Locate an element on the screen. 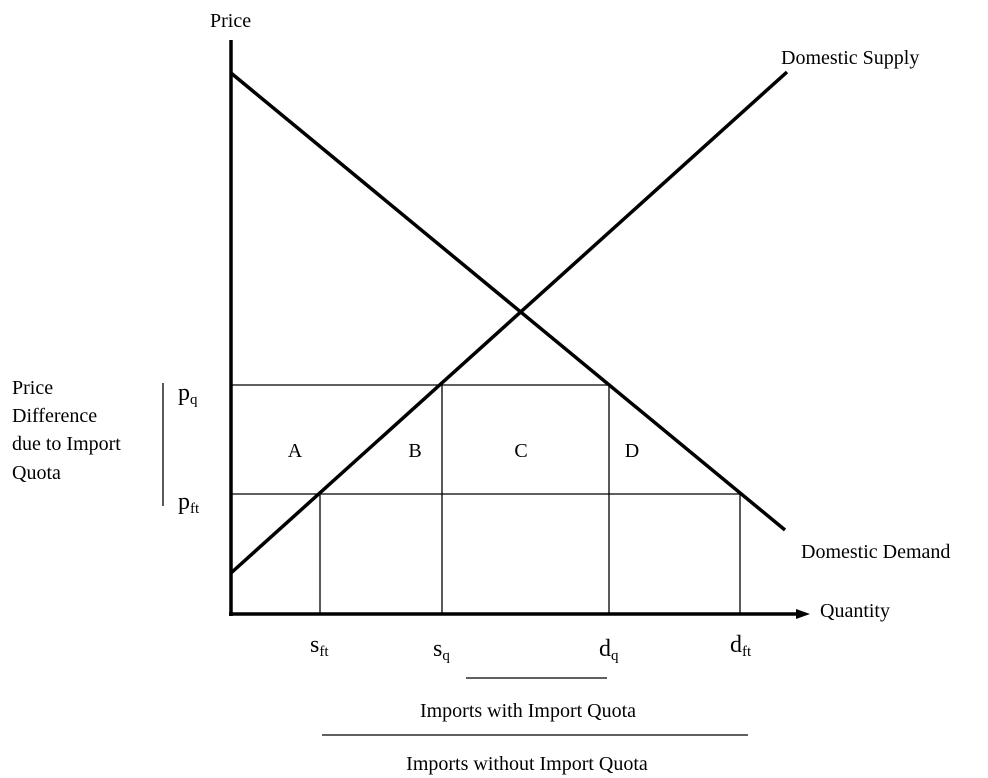 This screenshot has width=988, height=778. imports-quota-label: Imports with Import Quota is located at coordinates (528, 711).